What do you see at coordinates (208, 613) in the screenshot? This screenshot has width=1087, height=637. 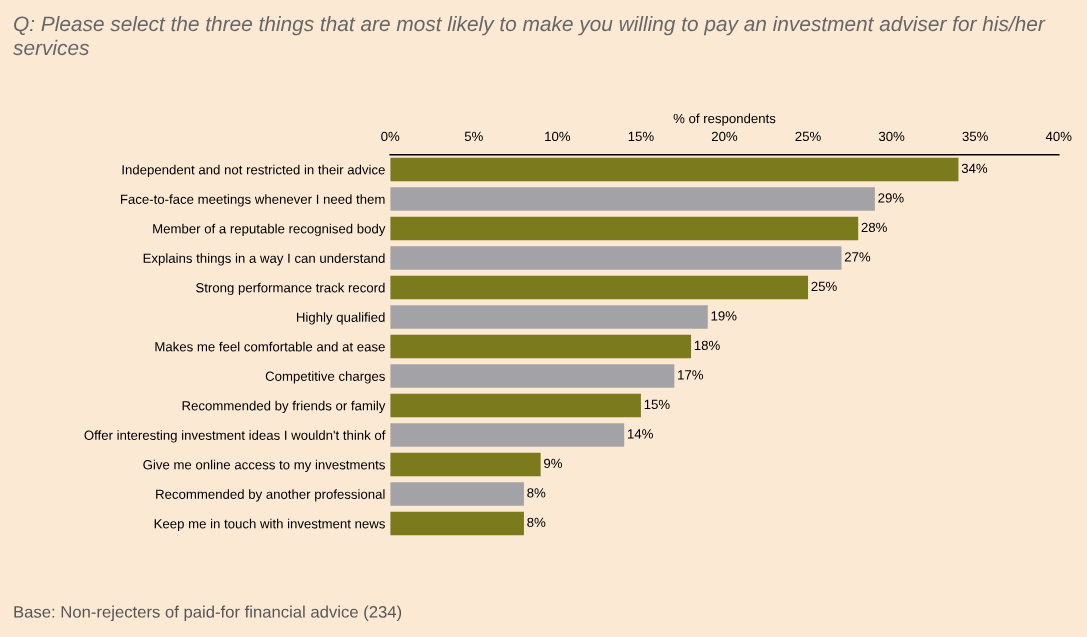 I see `text: Base: Non-rejecters of paid-for financial advice (234)` at bounding box center [208, 613].